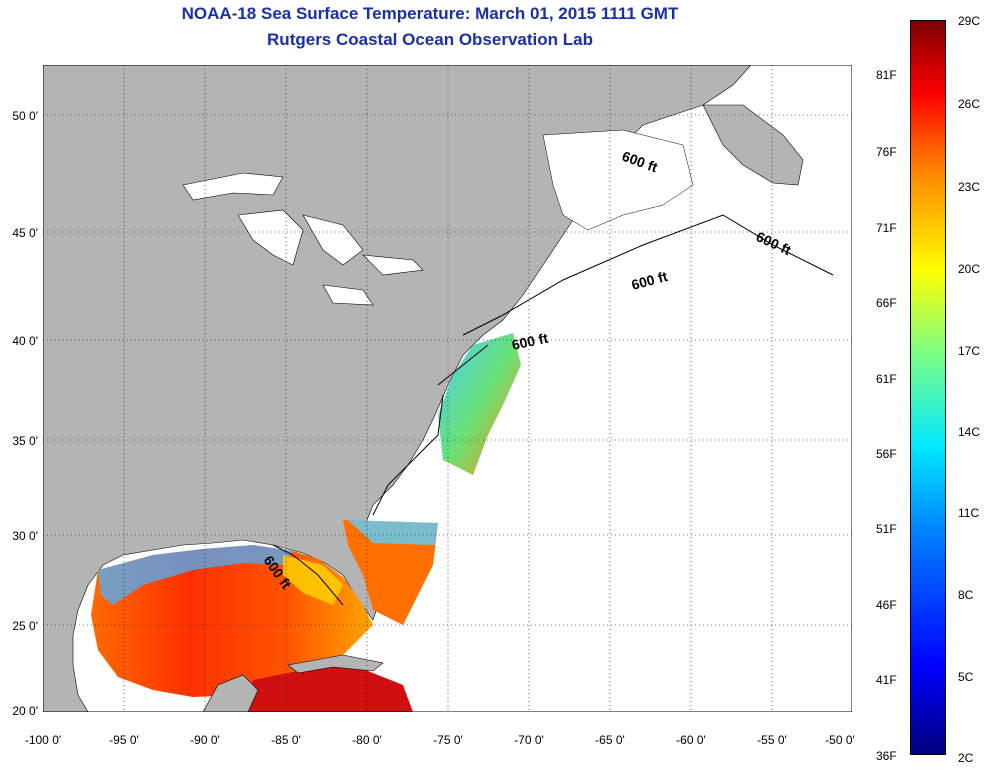 Image resolution: width=984 pixels, height=770 pixels. Describe the element at coordinates (969, 351) in the screenshot. I see `colorbar-c-17: 17C` at that location.